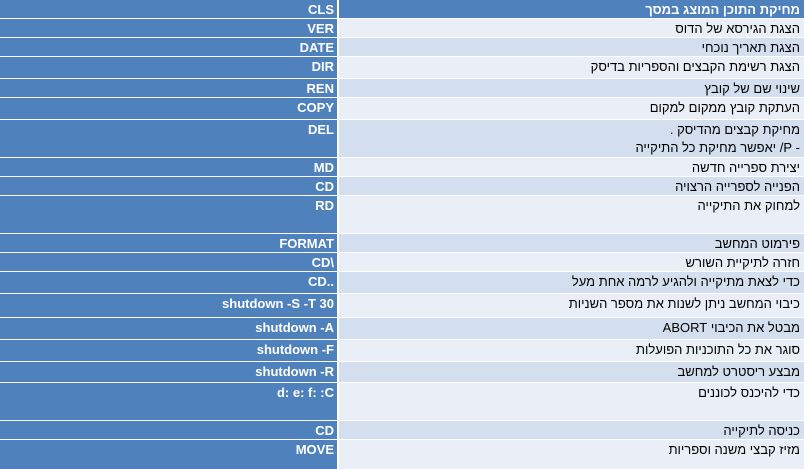 This screenshot has height=469, width=804. Describe the element at coordinates (571, 9) in the screenshot. I see `header-description-cell: מחיקת התוכן המוצג במסך` at that location.